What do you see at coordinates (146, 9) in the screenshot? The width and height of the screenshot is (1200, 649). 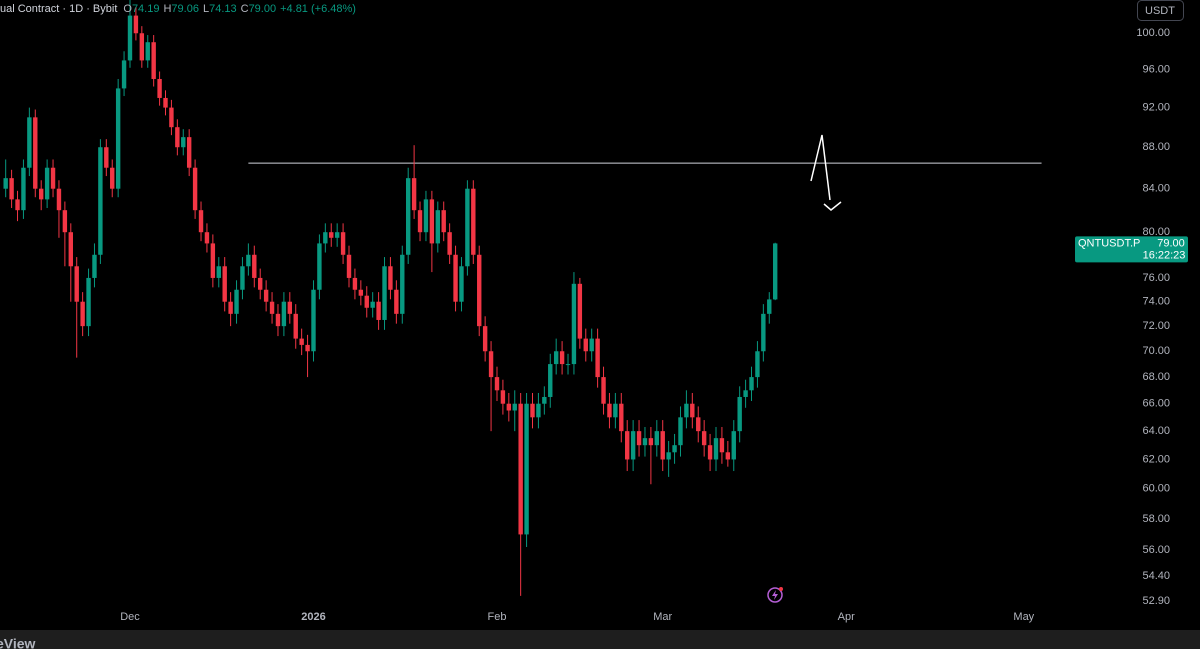 I see `o-value: 74.19` at bounding box center [146, 9].